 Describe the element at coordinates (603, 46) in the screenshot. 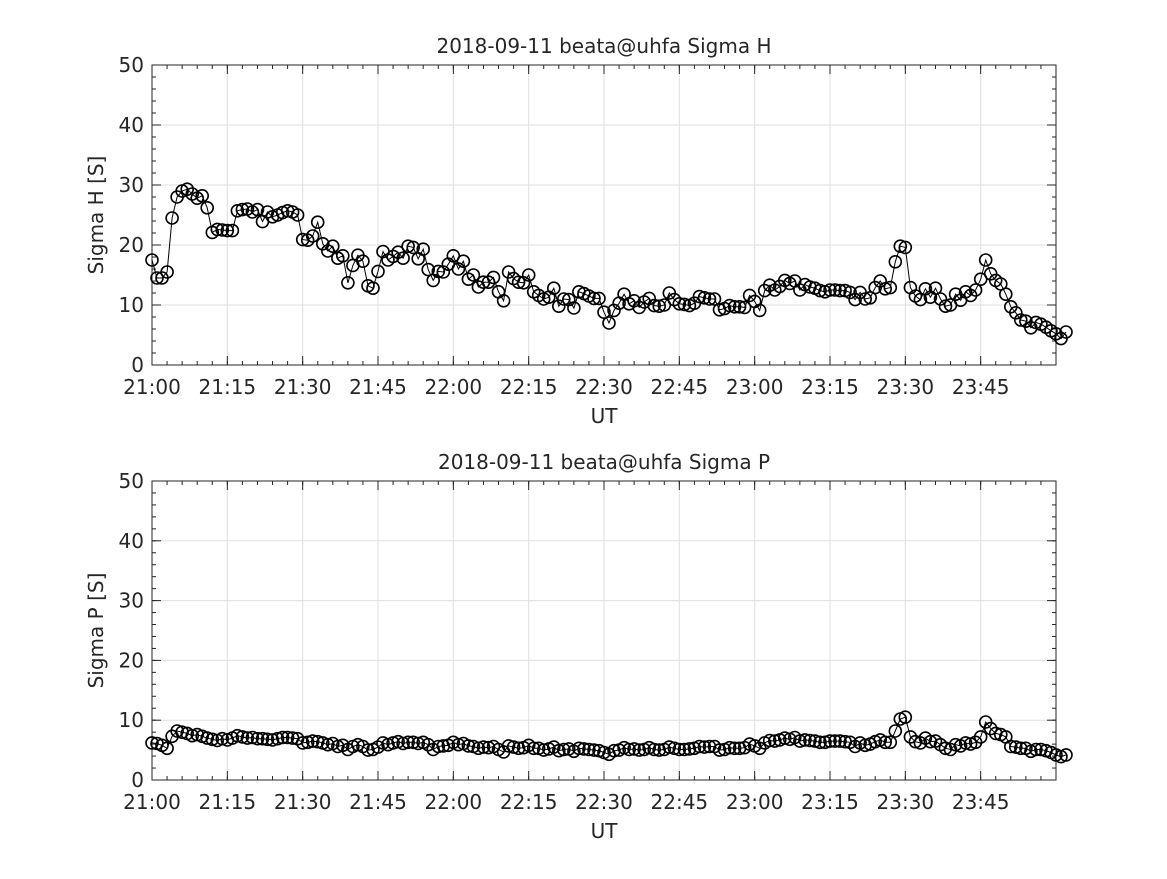

I see `chart-title: 2018-09-11 beata@uhfa Sigma H` at that location.